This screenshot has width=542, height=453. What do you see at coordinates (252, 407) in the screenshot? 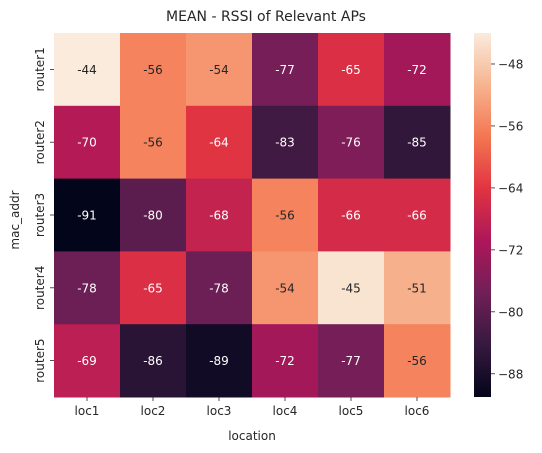
I see `x-axis-ticks: loc1 loc2 loc3 loc4 loc5 loc6` at bounding box center [252, 407].